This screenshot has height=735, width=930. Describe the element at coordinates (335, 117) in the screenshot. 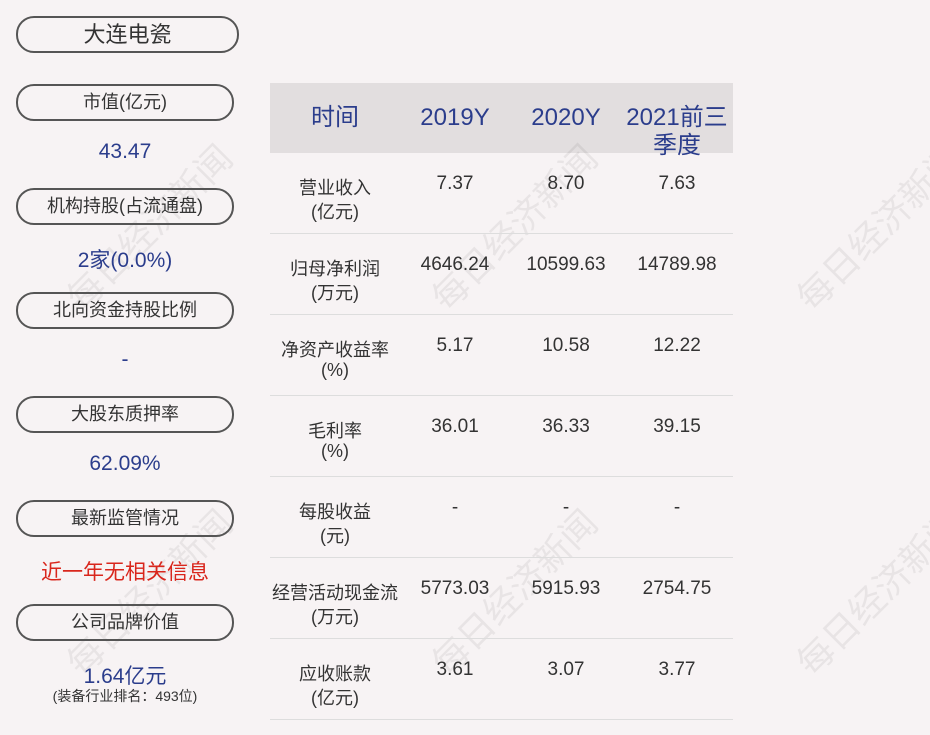

I see `table-header: 时间` at that location.